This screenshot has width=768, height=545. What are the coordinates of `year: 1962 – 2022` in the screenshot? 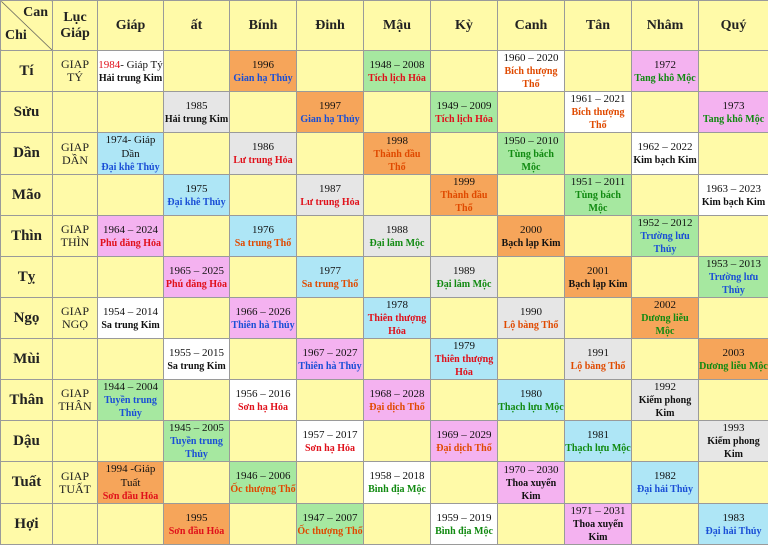 It's located at (665, 147).